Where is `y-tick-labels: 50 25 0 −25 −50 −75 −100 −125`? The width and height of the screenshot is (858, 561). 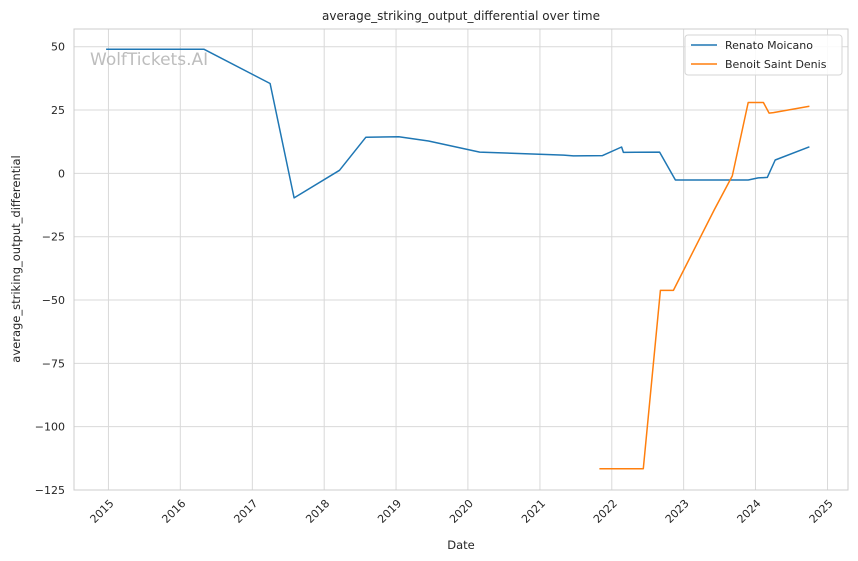
y-tick-labels: 50 25 0 −25 −50 −75 −100 −125 is located at coordinates (50, 269).